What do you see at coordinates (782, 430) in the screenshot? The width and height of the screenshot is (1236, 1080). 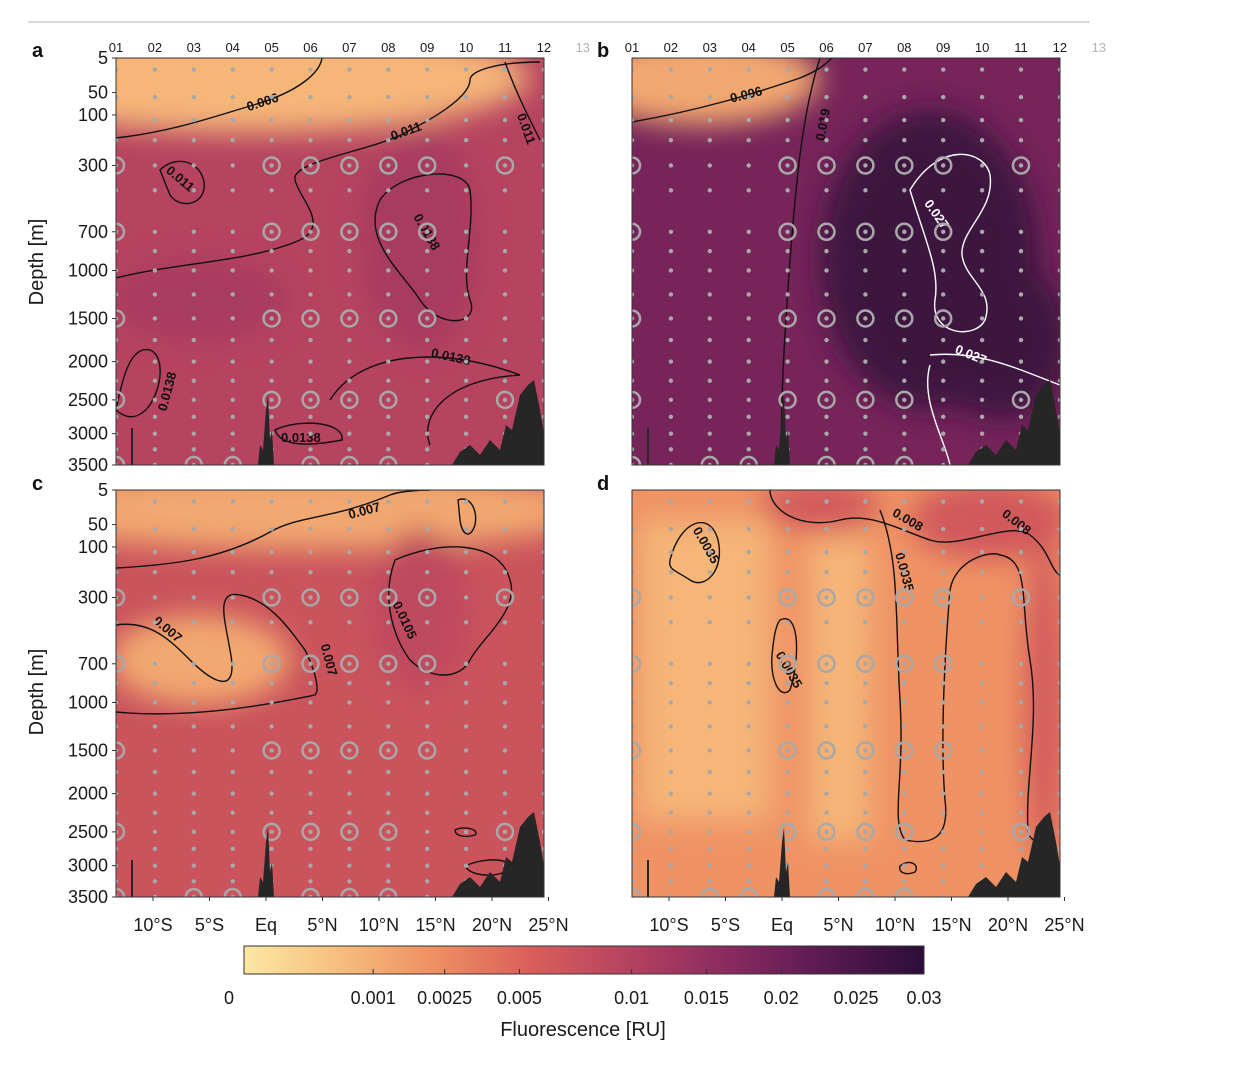 I see `panel-b-seamount` at bounding box center [782, 430].